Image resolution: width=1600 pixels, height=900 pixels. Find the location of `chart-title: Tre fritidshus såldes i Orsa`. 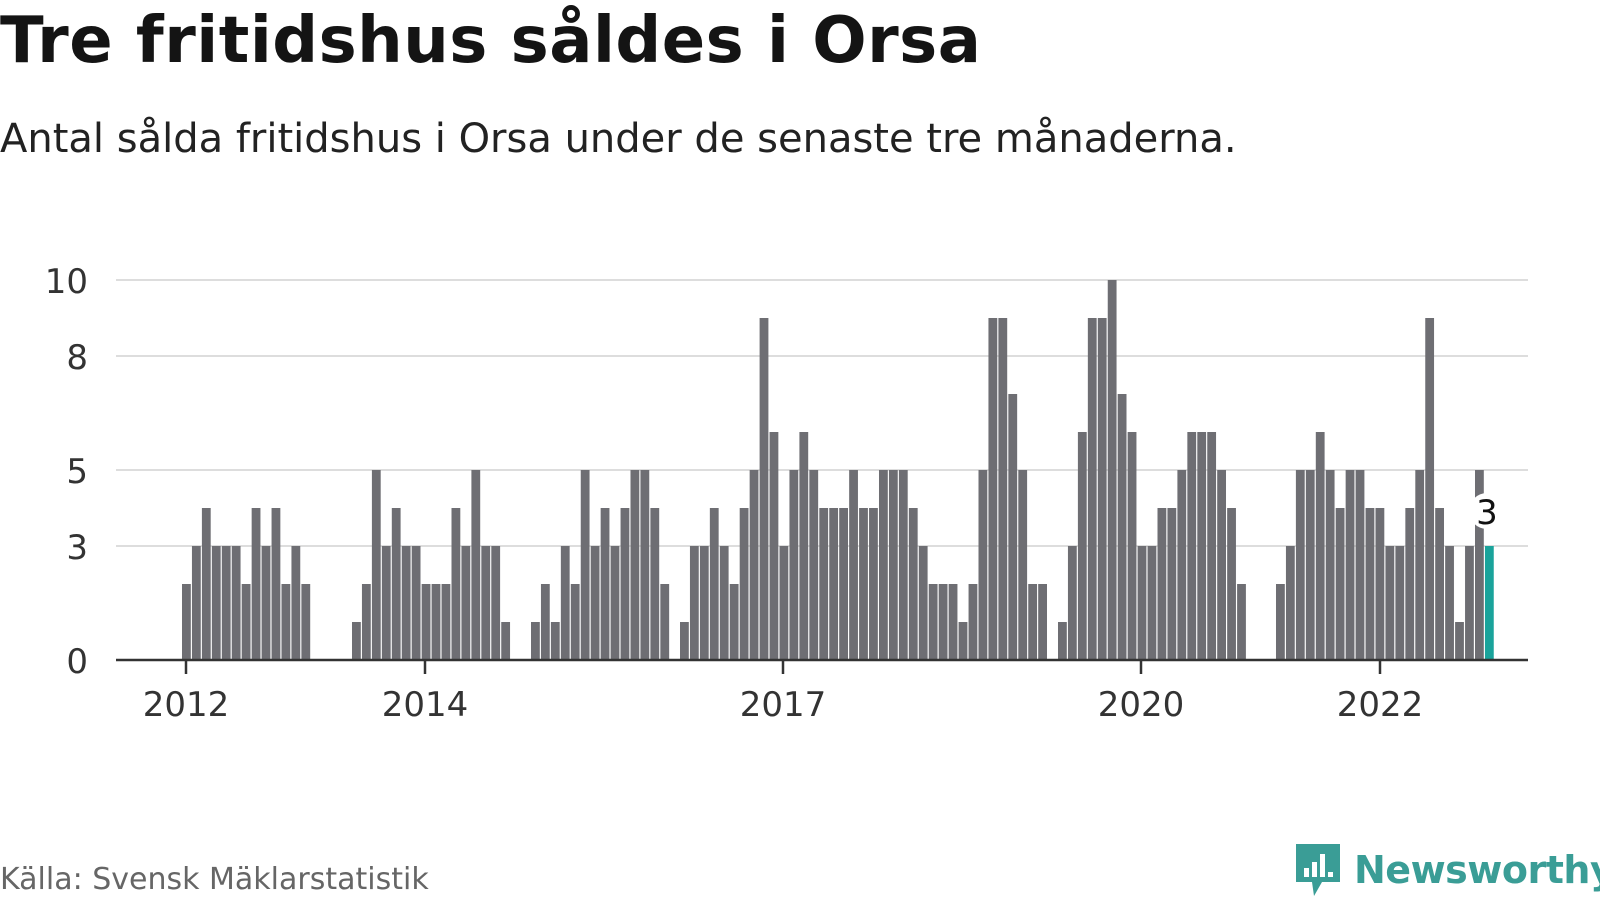

chart-title: Tre fritidshus såldes i Orsa is located at coordinates (491, 41).